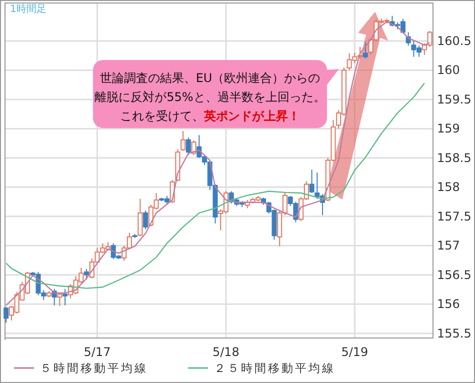  I want to click on y-tick-label: 157, so click(448, 245).